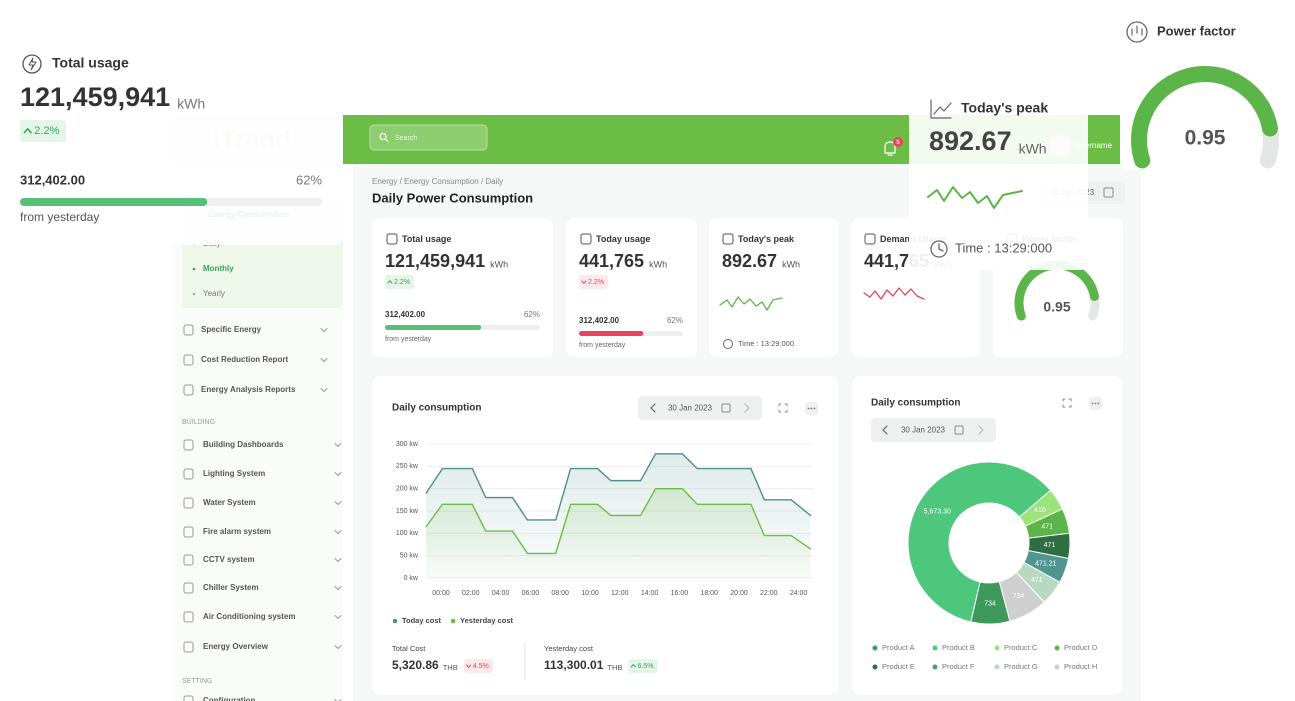  Describe the element at coordinates (941, 247) in the screenshot. I see `clock-hands` at that location.